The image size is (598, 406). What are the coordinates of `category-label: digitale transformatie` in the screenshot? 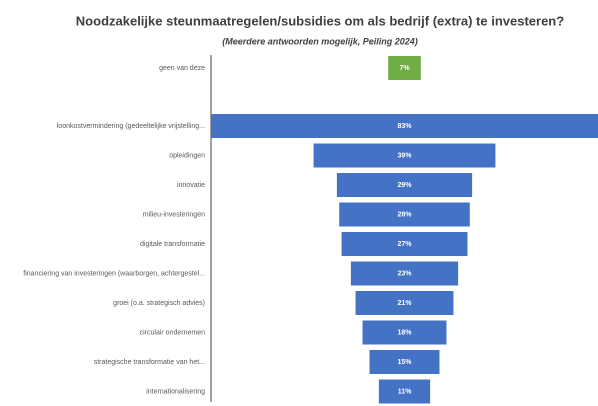 It's located at (172, 244).